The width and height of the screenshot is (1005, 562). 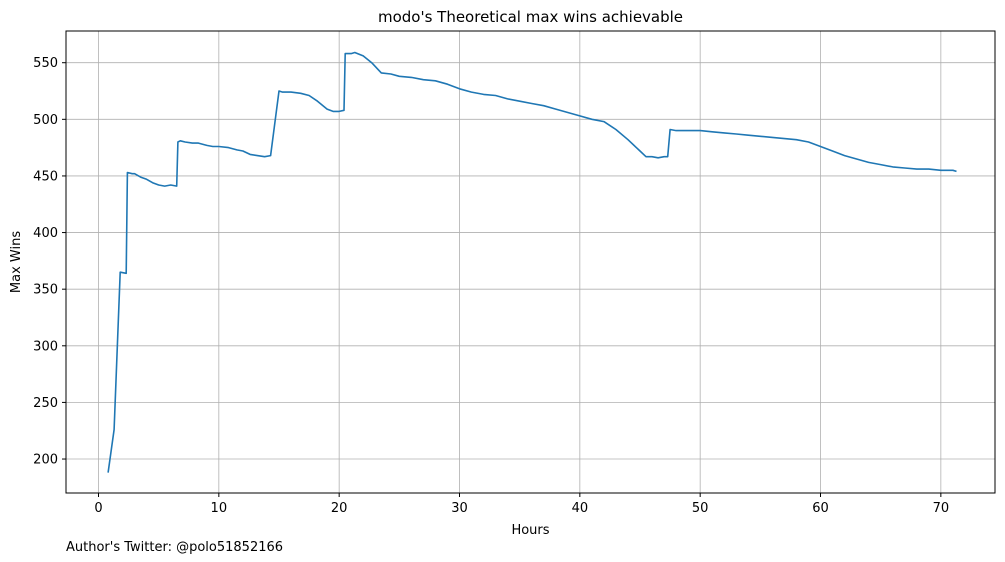 I want to click on y-axis-title: Max Wins, so click(x=16, y=262).